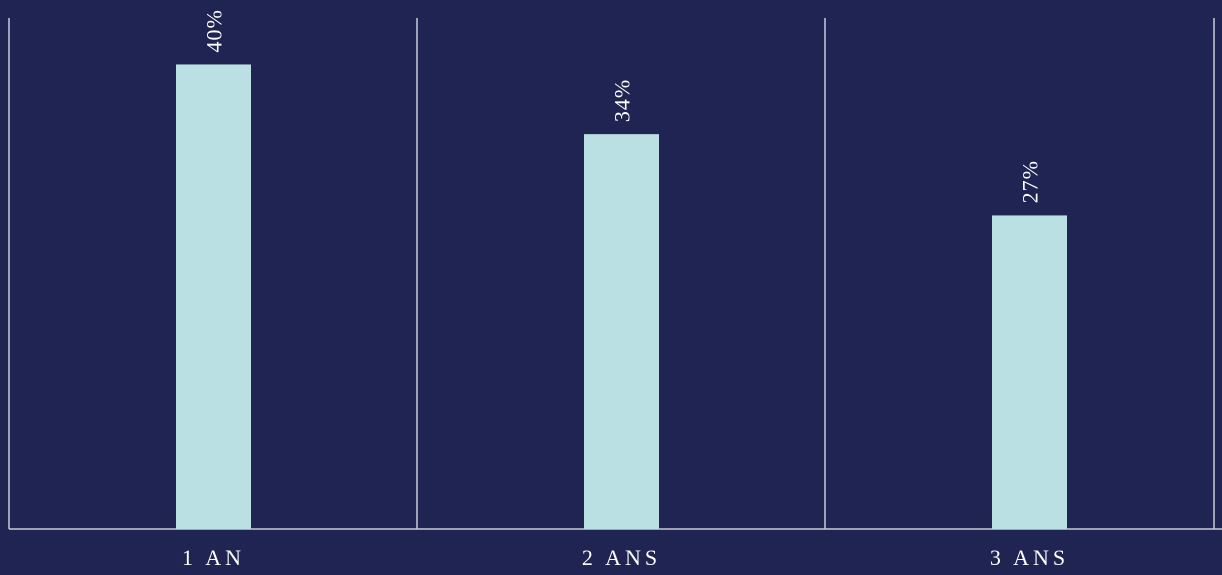 The height and width of the screenshot is (575, 1222). I want to click on x-tick-labels-group: 1 AN 2 ANS 3 ANS, so click(625, 557).